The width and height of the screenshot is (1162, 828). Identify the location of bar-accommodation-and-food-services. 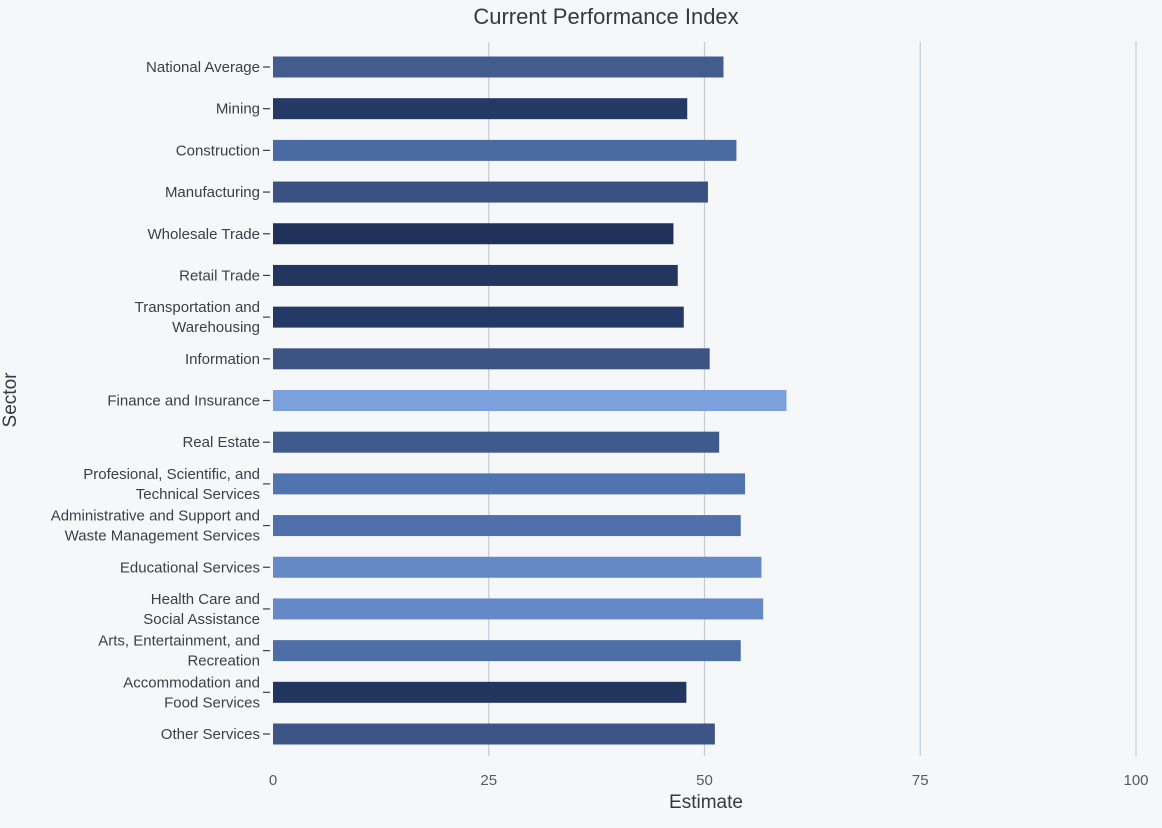
(480, 692).